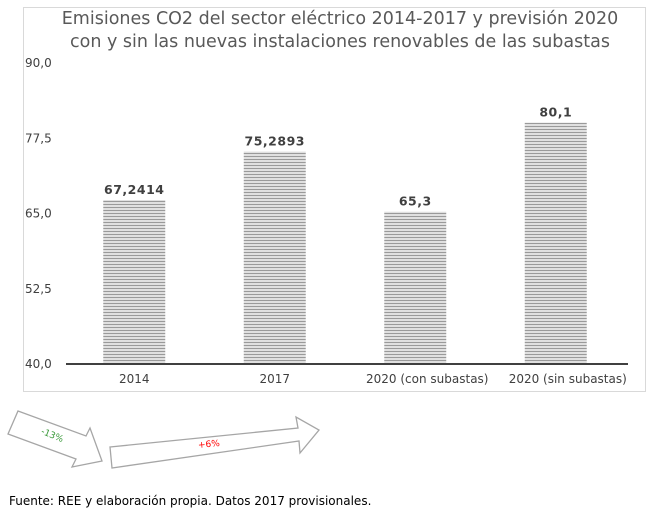  What do you see at coordinates (555, 112) in the screenshot?
I see `data-label: 80,1` at bounding box center [555, 112].